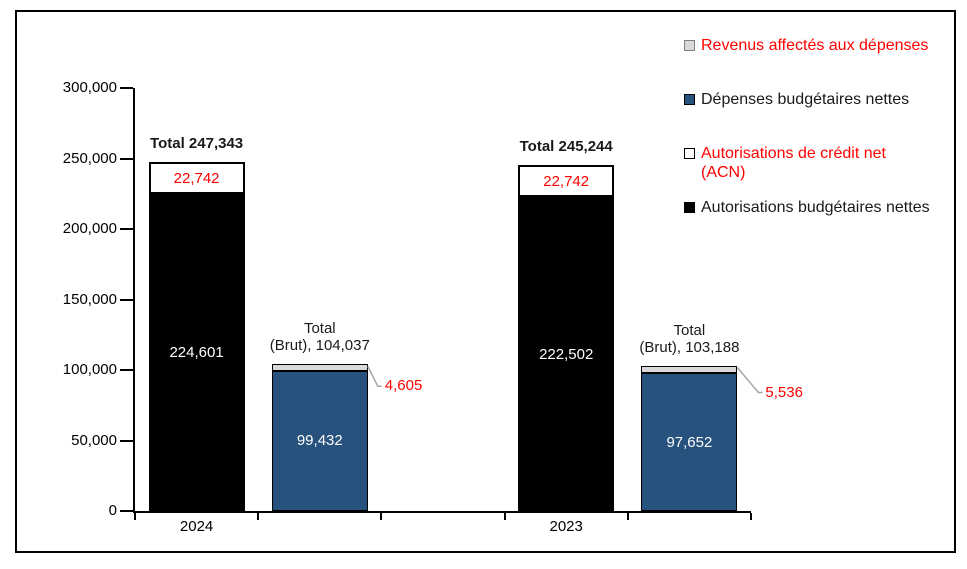  What do you see at coordinates (112, 510) in the screenshot?
I see `y-axis-label: 0` at bounding box center [112, 510].